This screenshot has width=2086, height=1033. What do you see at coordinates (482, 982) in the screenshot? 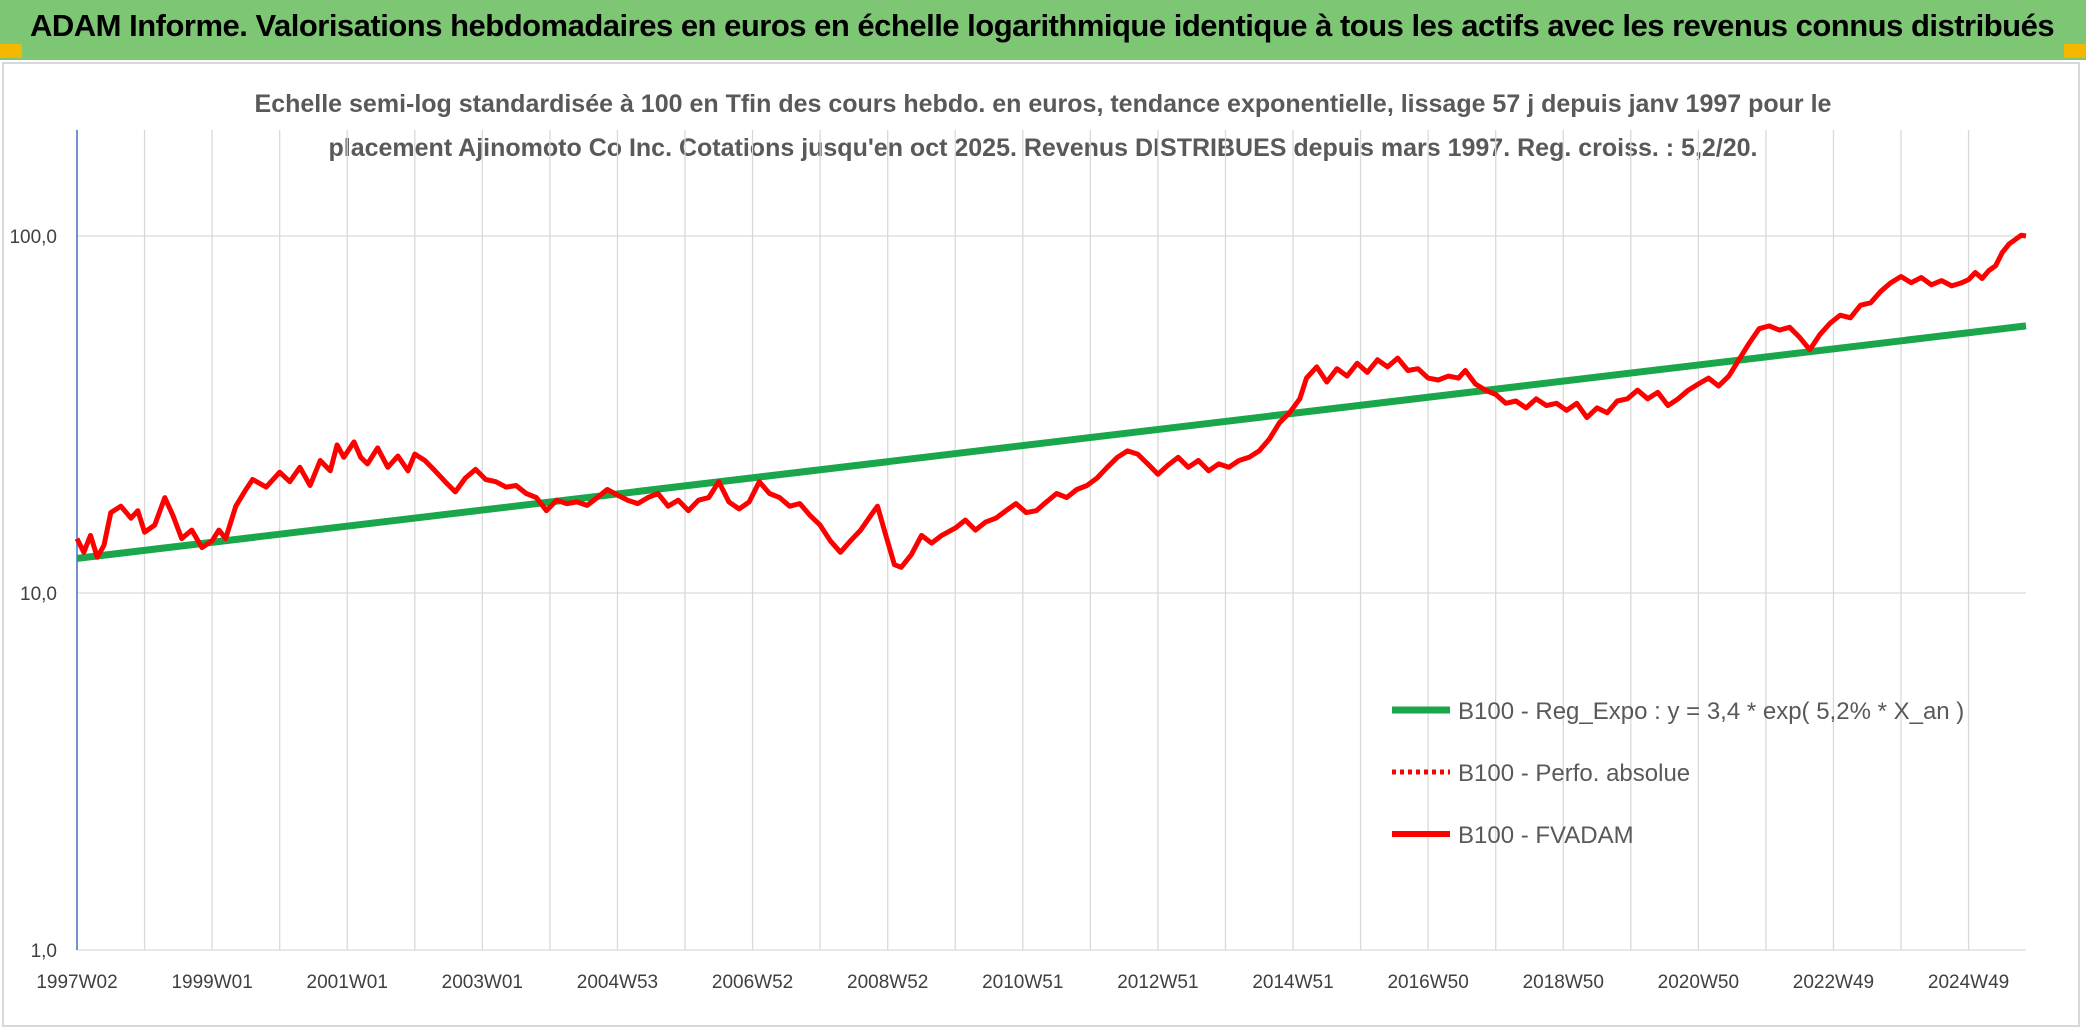
I see `x-tick-label: 2003W01` at bounding box center [482, 982].